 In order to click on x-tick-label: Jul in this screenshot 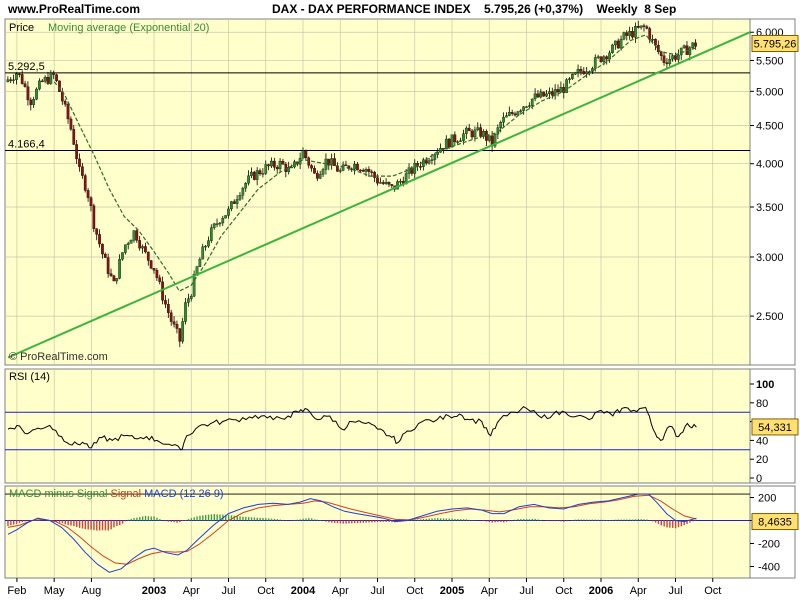, I will do `click(377, 591)`.